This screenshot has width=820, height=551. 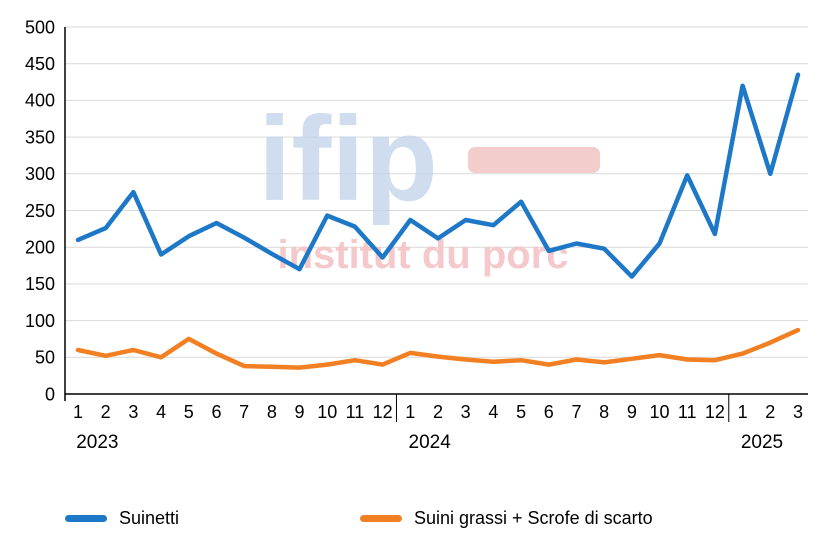 I want to click on legend-item-suinetti: Suinetti, so click(x=122, y=518).